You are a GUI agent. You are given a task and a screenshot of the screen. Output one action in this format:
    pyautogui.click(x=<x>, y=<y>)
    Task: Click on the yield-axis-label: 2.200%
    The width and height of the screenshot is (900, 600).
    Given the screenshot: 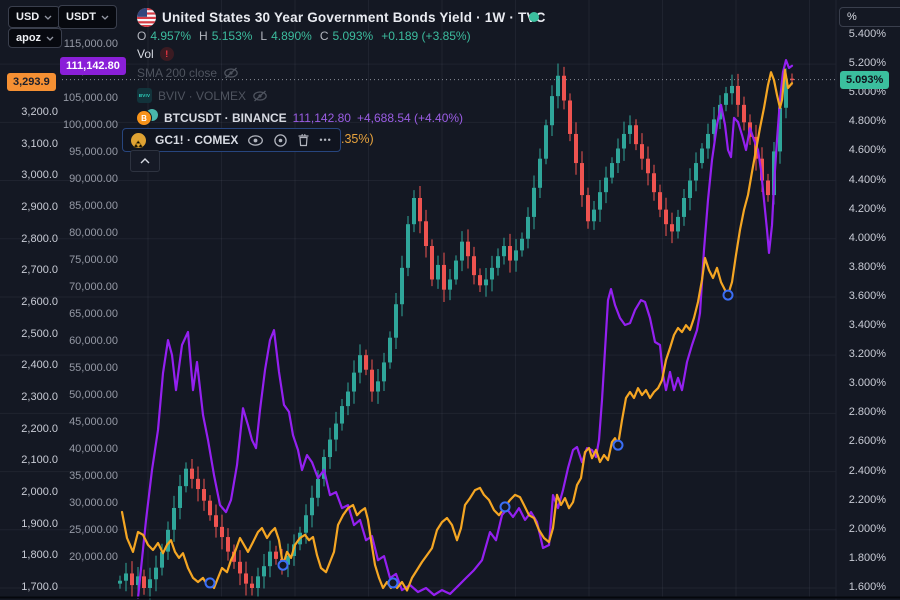 What is the action you would take?
    pyautogui.click(x=867, y=499)
    